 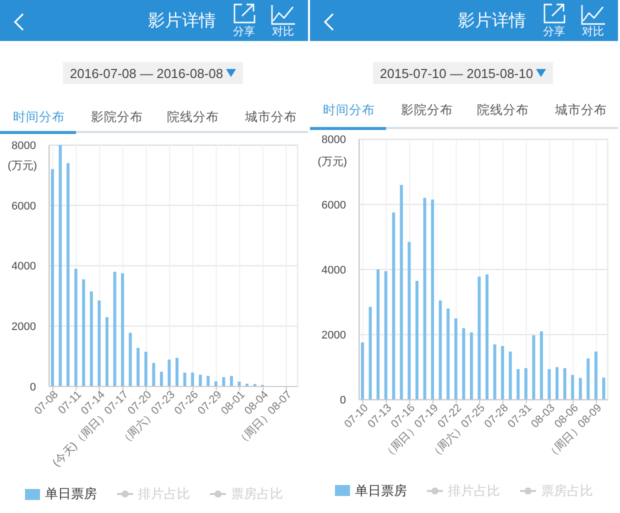 What do you see at coordinates (457, 73) in the screenshot?
I see `chart-subtitle: 2015-07-10 — 2015-08-10` at bounding box center [457, 73].